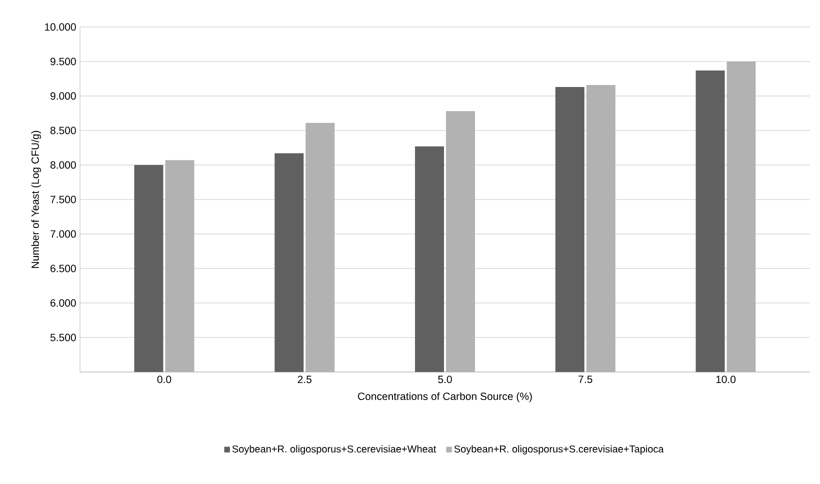  I want to click on y-tick-label: 8.000, so click(63, 165).